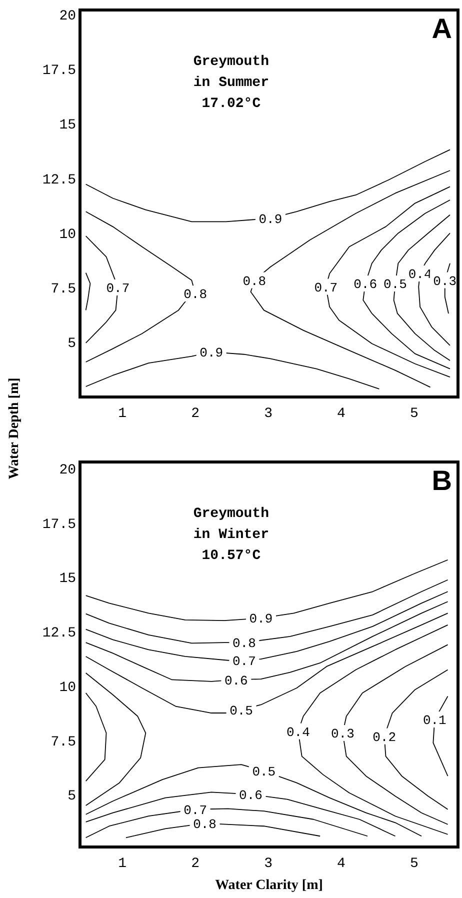 Image resolution: width=462 pixels, height=898 pixels. What do you see at coordinates (231, 83) in the screenshot?
I see `annotation: Greymouth in Summer 17.02°C` at bounding box center [231, 83].